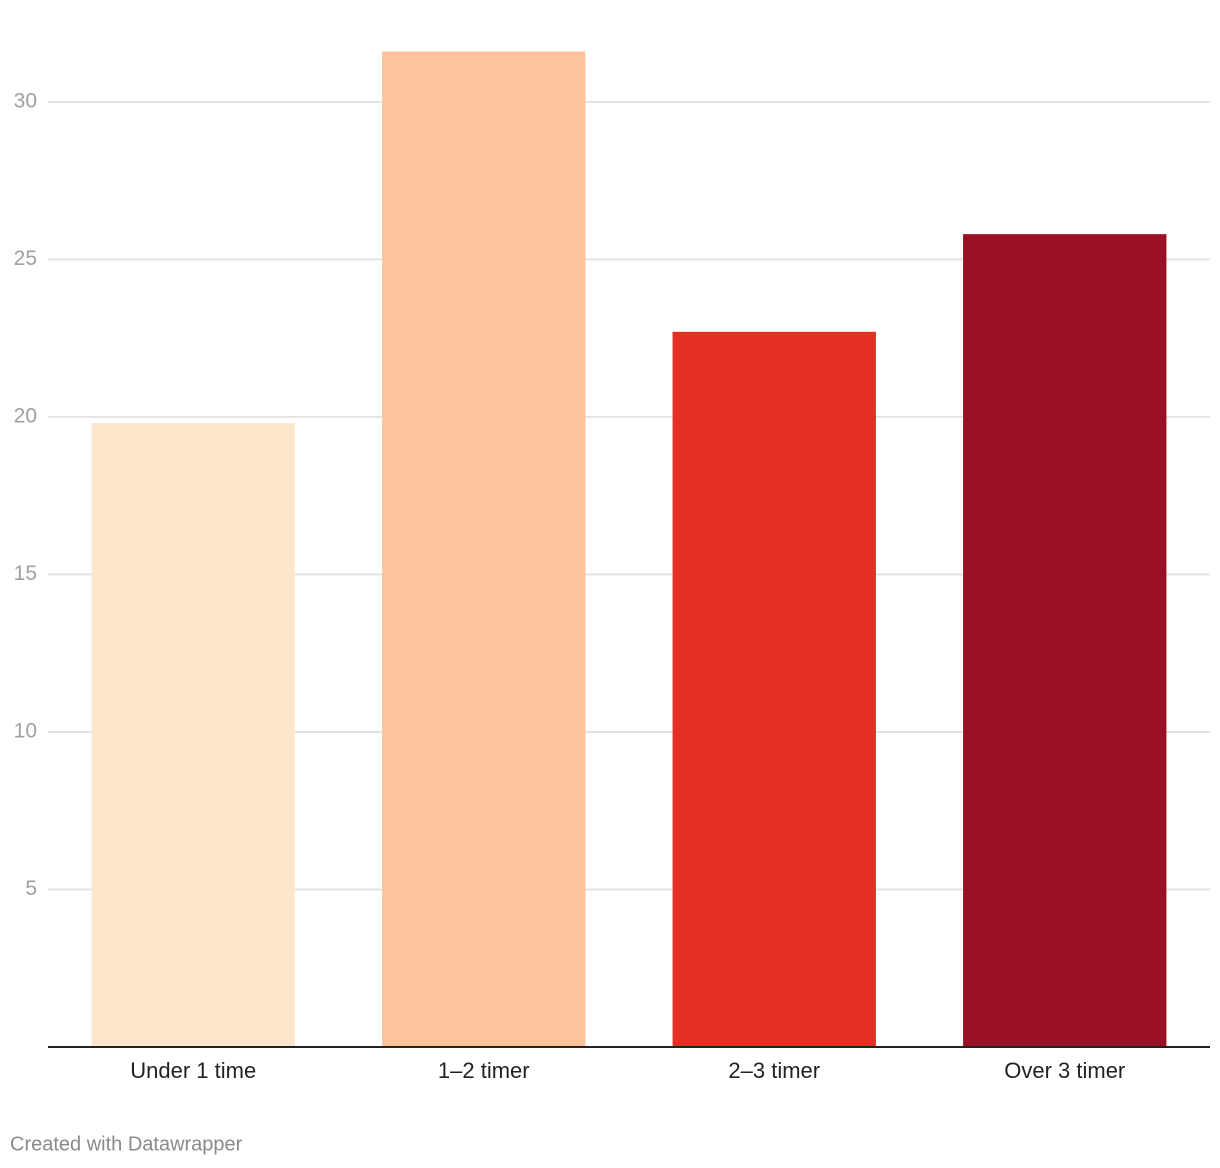  I want to click on footer: Created with Datawrapper, so click(126, 1144).